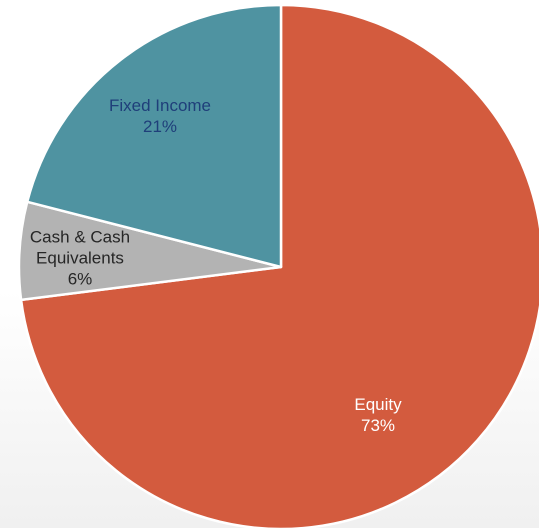  I want to click on slice-label: Cash & Cash Equivalents 6%, so click(80, 258).